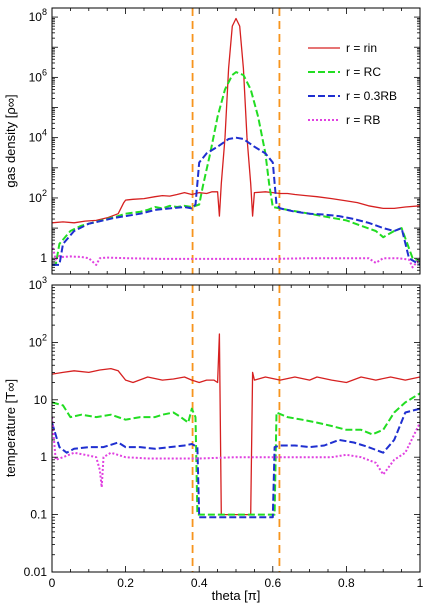 The image size is (425, 606). What do you see at coordinates (10, 428) in the screenshot?
I see `temperature-ylabel: temperature [T∞]` at bounding box center [10, 428].